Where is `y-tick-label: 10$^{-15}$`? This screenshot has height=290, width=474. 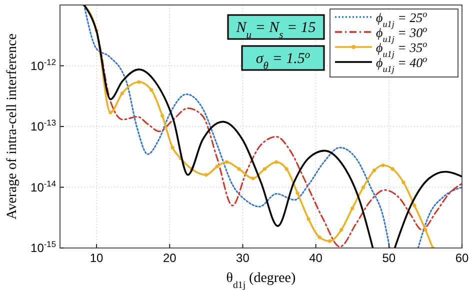 y-tick-label: 10$^{-15}$ is located at coordinates (43, 247).